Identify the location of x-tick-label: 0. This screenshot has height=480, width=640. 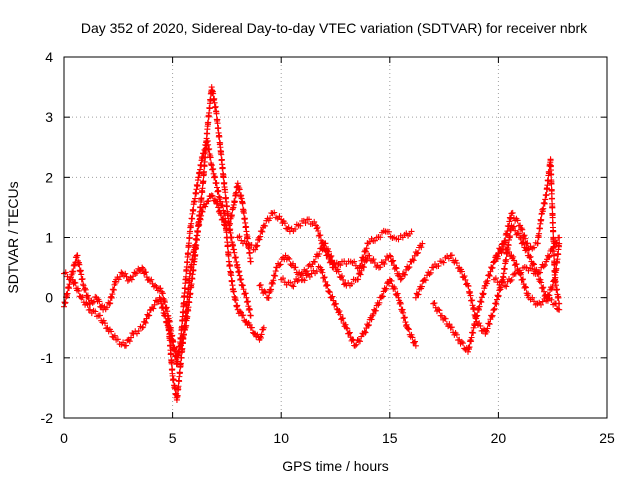
(64, 438).